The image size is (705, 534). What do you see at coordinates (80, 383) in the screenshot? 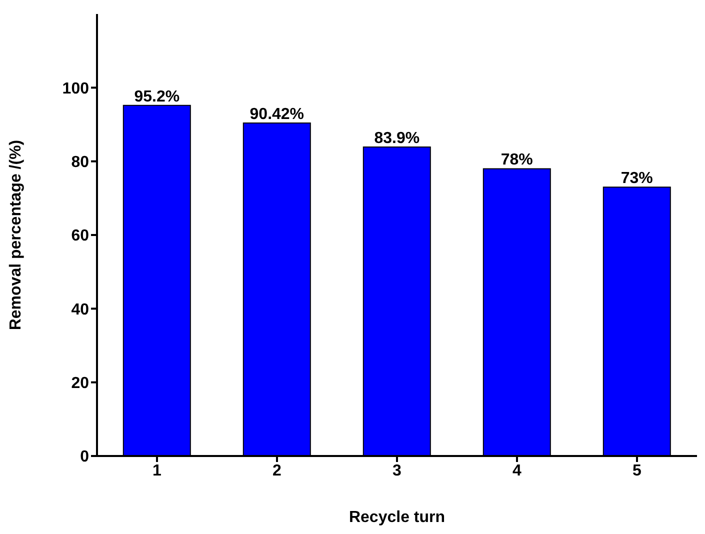
I see `y-tick-label: 20` at bounding box center [80, 383].